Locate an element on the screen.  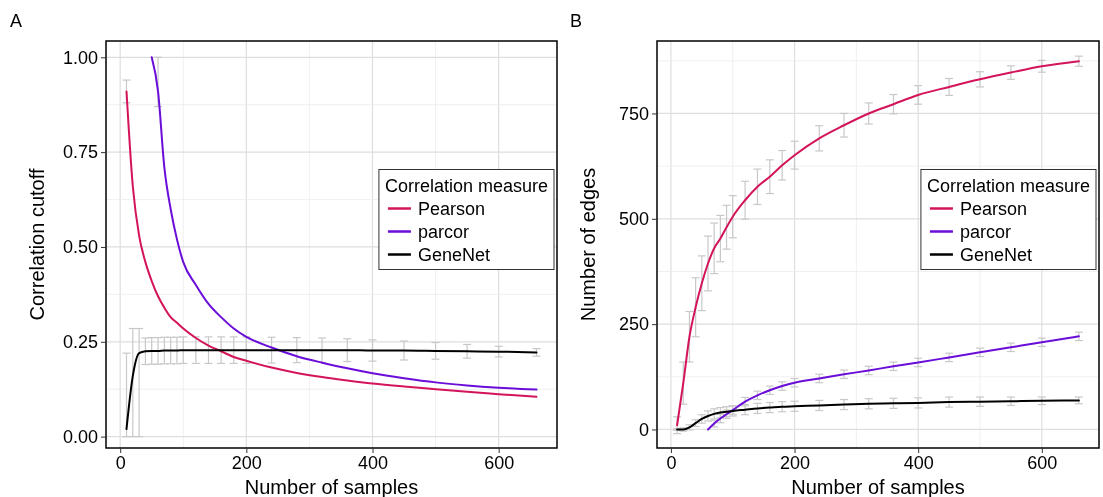
text: B is located at coordinates (576, 21).